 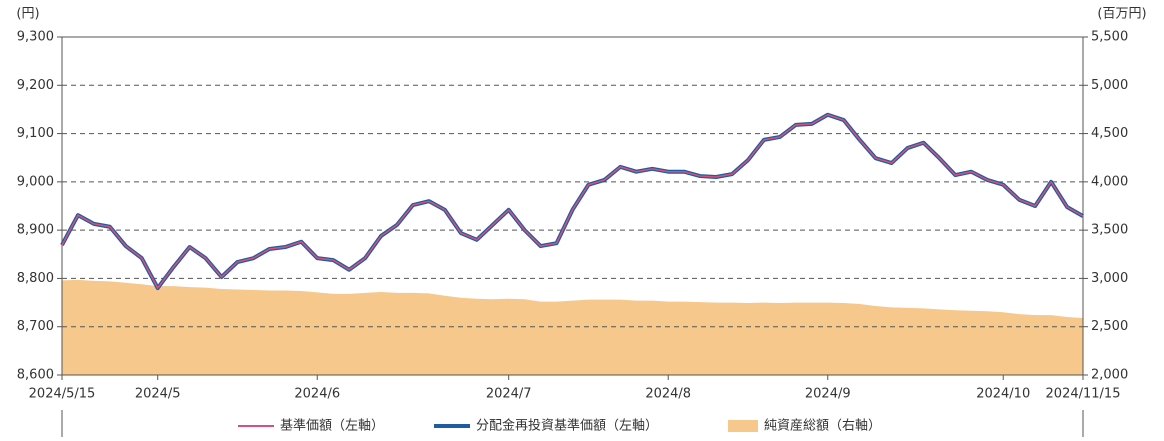 What do you see at coordinates (27, 14) in the screenshot?
I see `y-axis-label: (円)` at bounding box center [27, 14].